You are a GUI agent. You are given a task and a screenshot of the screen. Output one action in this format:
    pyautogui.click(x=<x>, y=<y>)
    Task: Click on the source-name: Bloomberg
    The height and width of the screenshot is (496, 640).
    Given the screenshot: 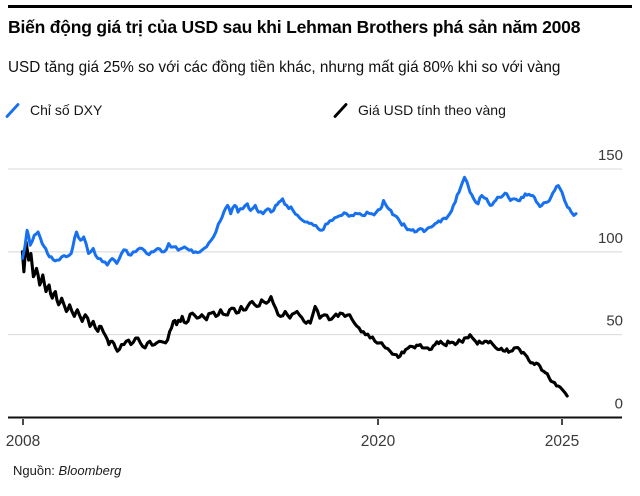 What is the action you would take?
    pyautogui.click(x=90, y=470)
    